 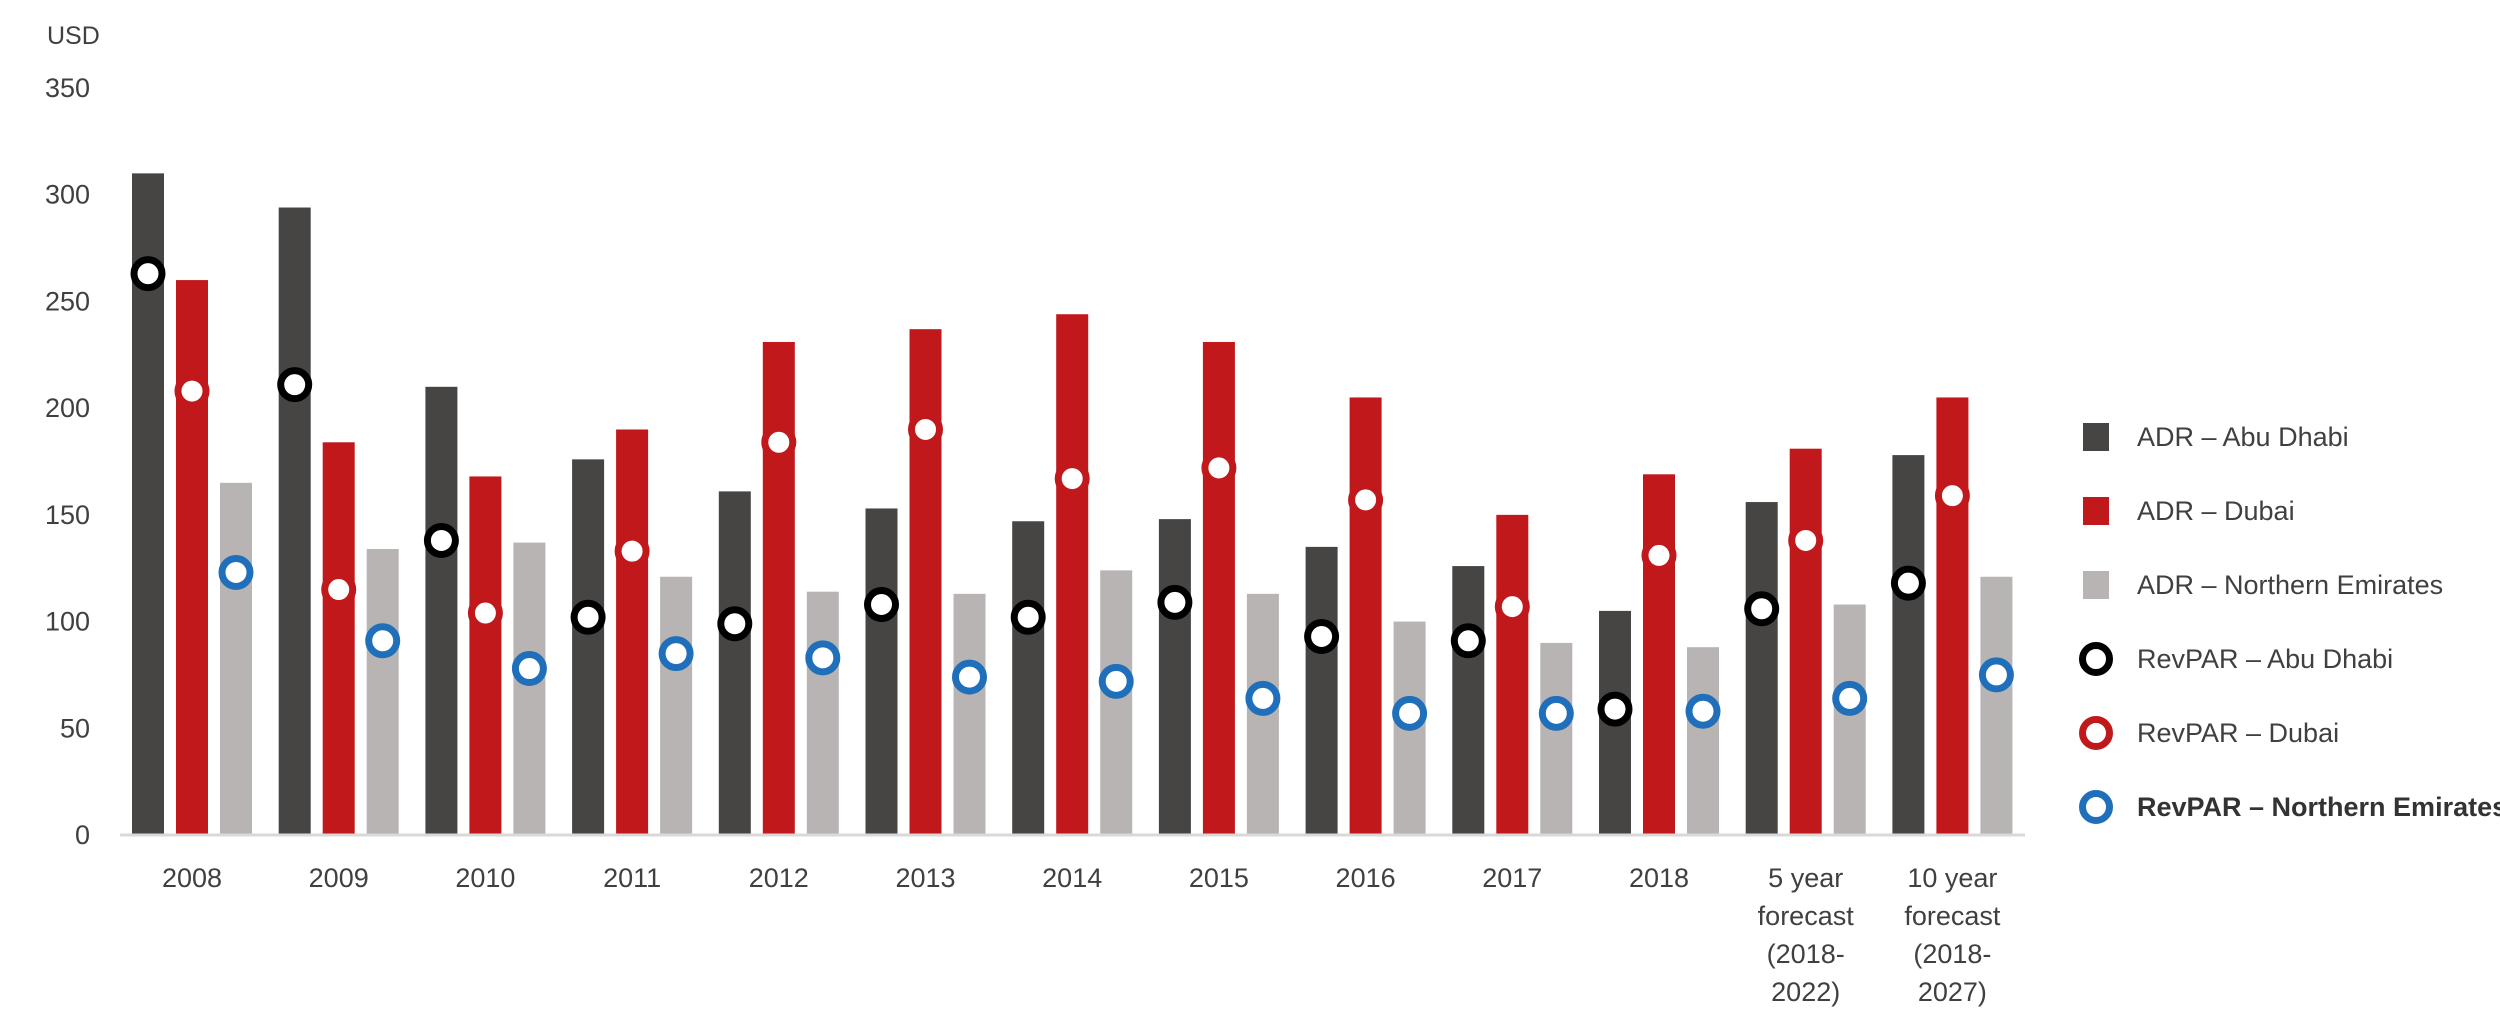 I want to click on x-tick-label: 2008, so click(x=192, y=878).